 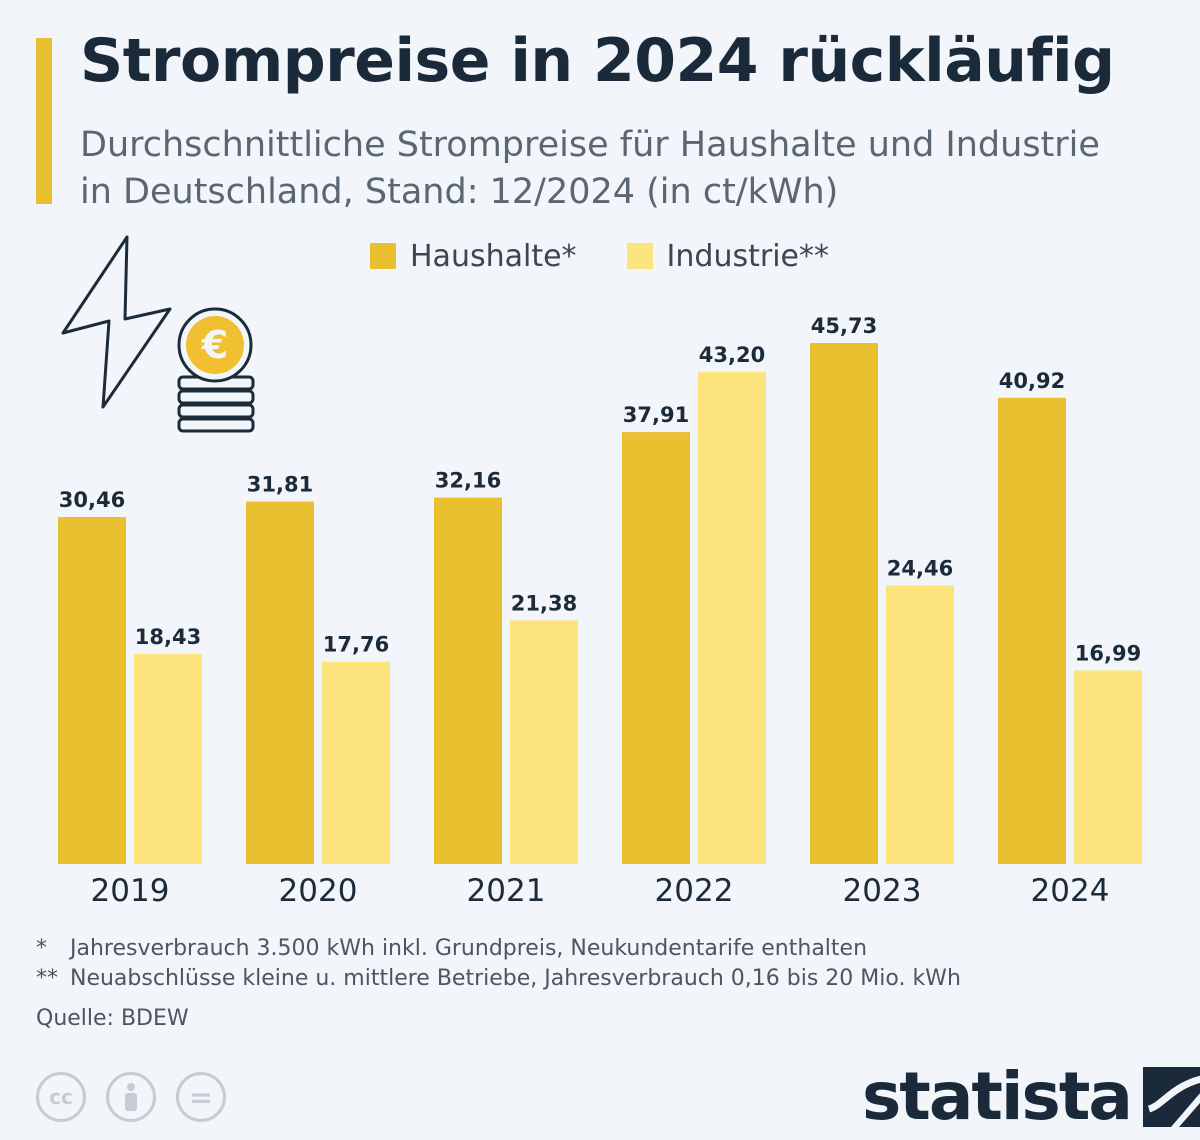 What do you see at coordinates (280, 485) in the screenshot?
I see `value-label-haushalte-2020: 31,81` at bounding box center [280, 485].